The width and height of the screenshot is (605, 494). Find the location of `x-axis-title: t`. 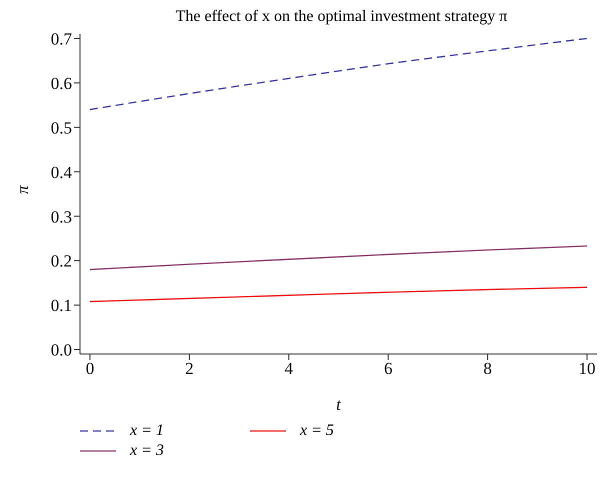

x-axis-title: t is located at coordinates (339, 404).